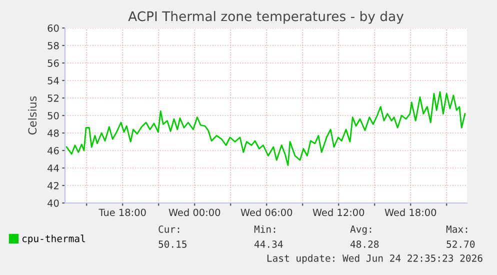 Image resolution: width=497 pixels, height=275 pixels. Describe the element at coordinates (364, 244) in the screenshot. I see `text: 48.28` at that location.